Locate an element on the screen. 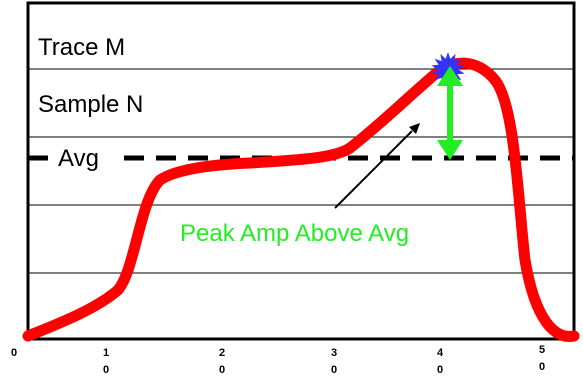  peak-amplitude-arrow is located at coordinates (450, 113).